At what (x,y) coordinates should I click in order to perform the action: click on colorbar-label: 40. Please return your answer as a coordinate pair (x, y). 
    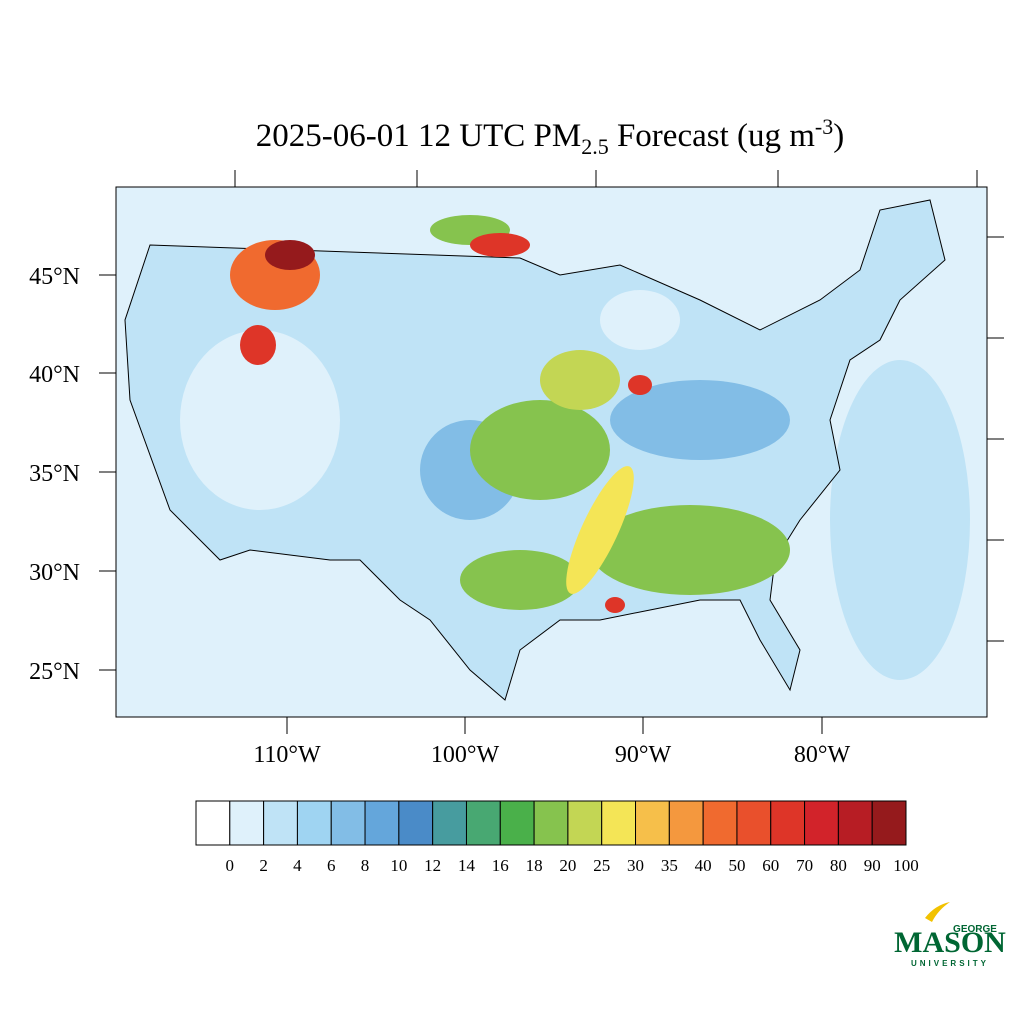
    Looking at the image, I should click on (703, 865).